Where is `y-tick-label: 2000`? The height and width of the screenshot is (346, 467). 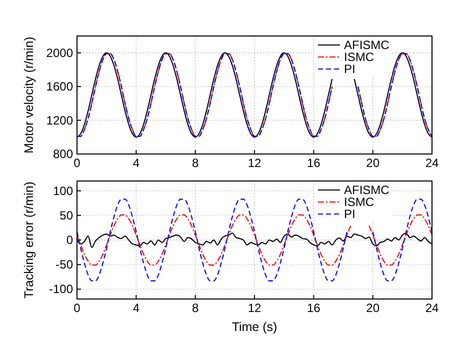 y-tick-label: 2000 is located at coordinates (60, 53).